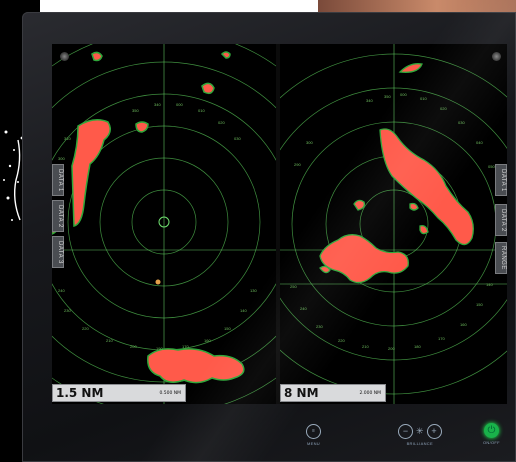 This screenshot has height=462, width=516. Describe the element at coordinates (396, 173) in the screenshot. I see `right-echo-targets` at that location.